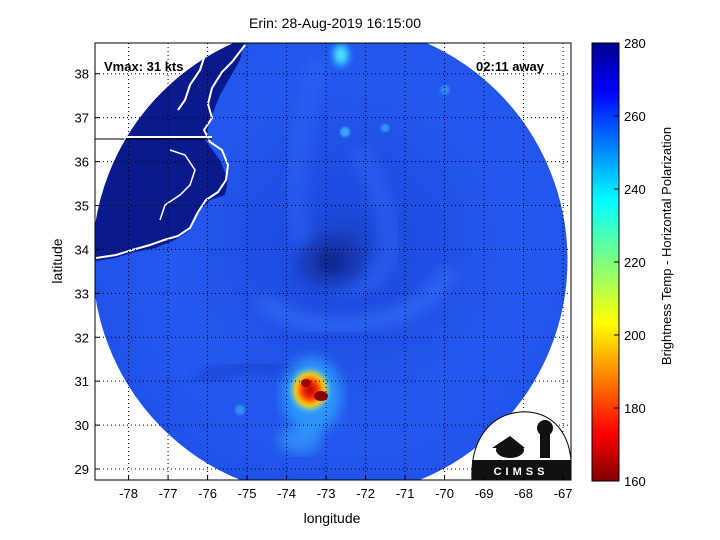  I want to click on colorbar-ticks: 280 260 240 220 200 180 160, so click(630, 262).